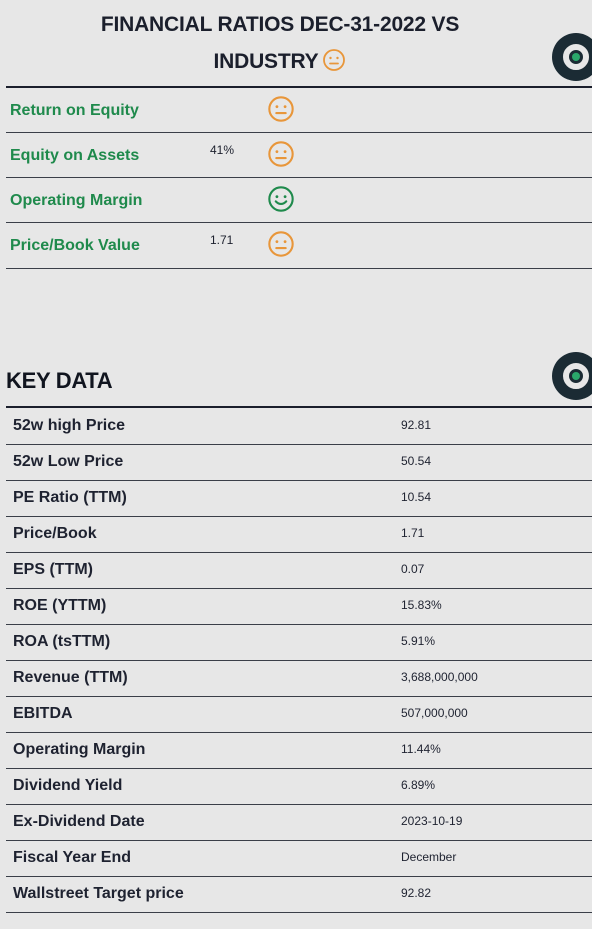 The height and width of the screenshot is (929, 592). I want to click on table-row: Fiscal Year End December, so click(299, 858).